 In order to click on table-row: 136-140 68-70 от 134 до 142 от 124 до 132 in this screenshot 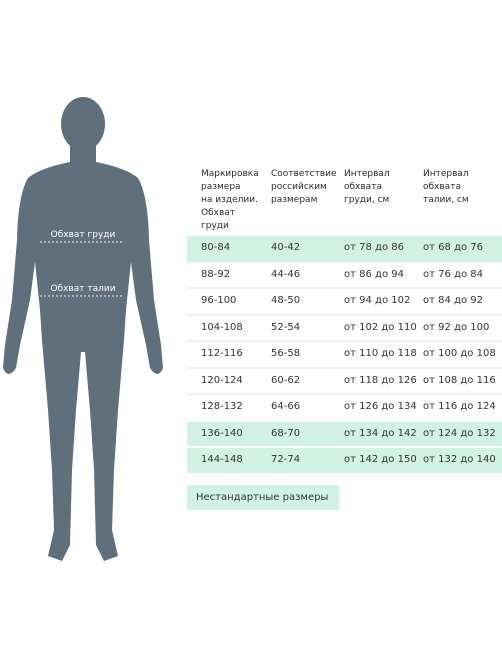, I will do `click(344, 432)`.